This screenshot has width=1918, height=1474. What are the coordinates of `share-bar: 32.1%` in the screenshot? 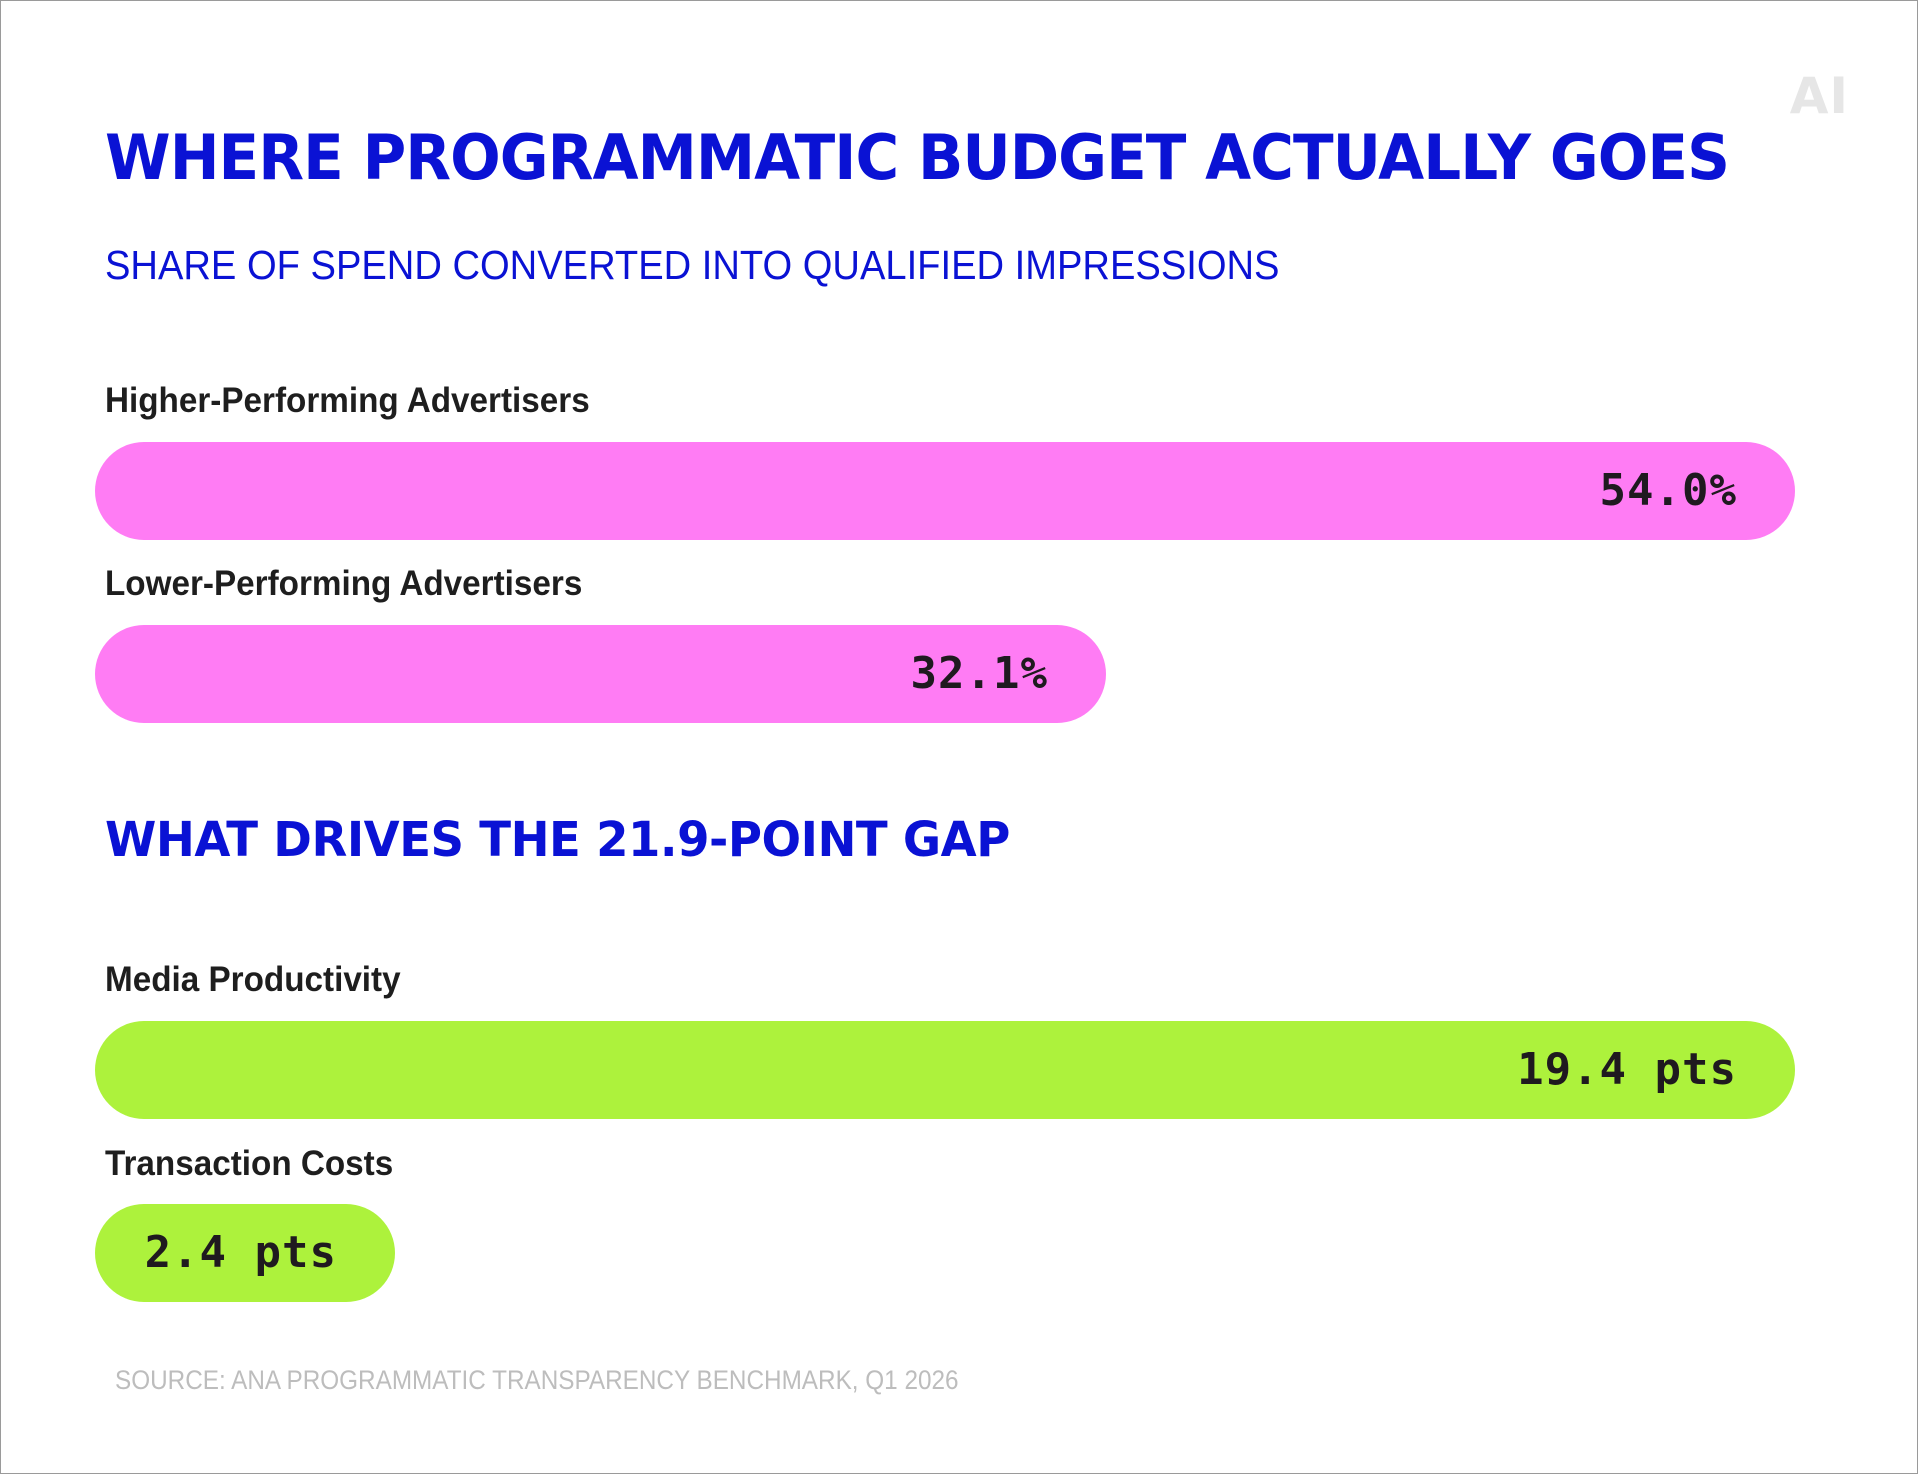 It's located at (600, 674).